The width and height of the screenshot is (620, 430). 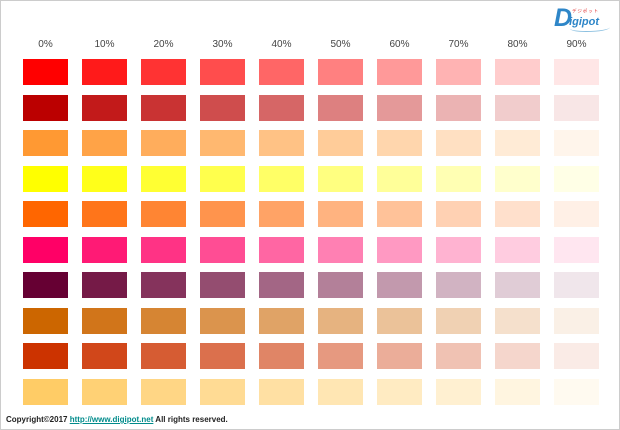 I want to click on copyright-link: http://www.digipot.net, so click(x=111, y=419).